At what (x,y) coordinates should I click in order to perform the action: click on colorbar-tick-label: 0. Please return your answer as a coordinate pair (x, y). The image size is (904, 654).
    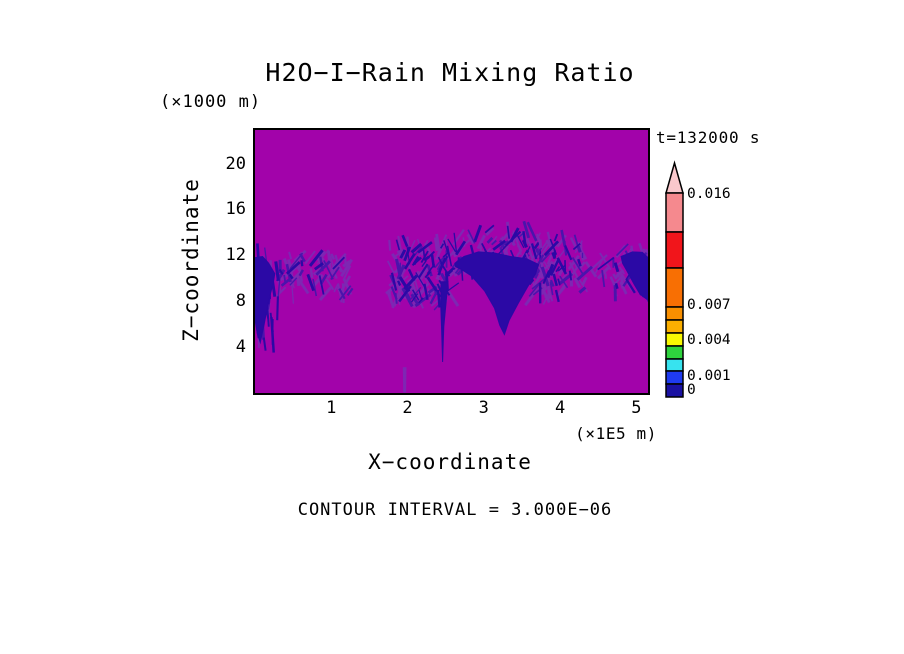
    Looking at the image, I should click on (691, 390).